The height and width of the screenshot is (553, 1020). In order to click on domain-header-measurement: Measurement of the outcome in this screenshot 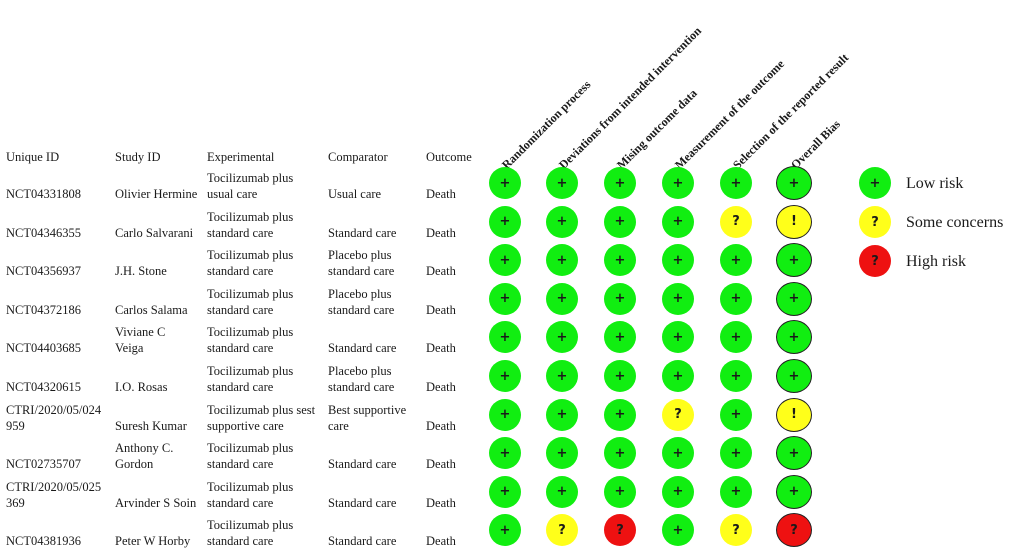, I will do `click(730, 114)`.